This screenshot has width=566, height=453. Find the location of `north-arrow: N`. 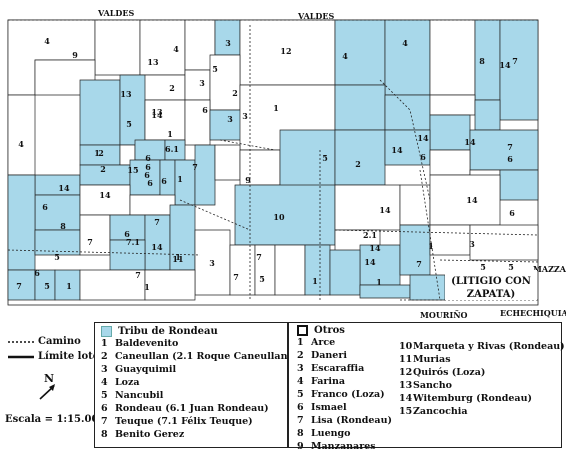

north-arrow: N is located at coordinates (48, 387).